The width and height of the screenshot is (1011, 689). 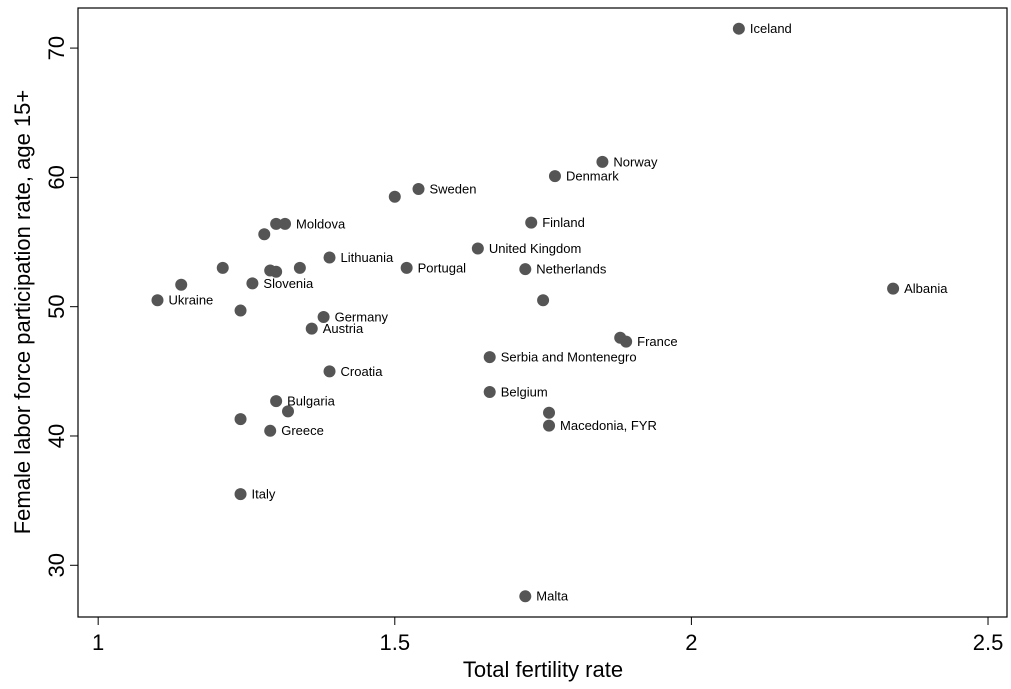 I want to click on x-tick-label: 1.5, so click(x=394, y=642).